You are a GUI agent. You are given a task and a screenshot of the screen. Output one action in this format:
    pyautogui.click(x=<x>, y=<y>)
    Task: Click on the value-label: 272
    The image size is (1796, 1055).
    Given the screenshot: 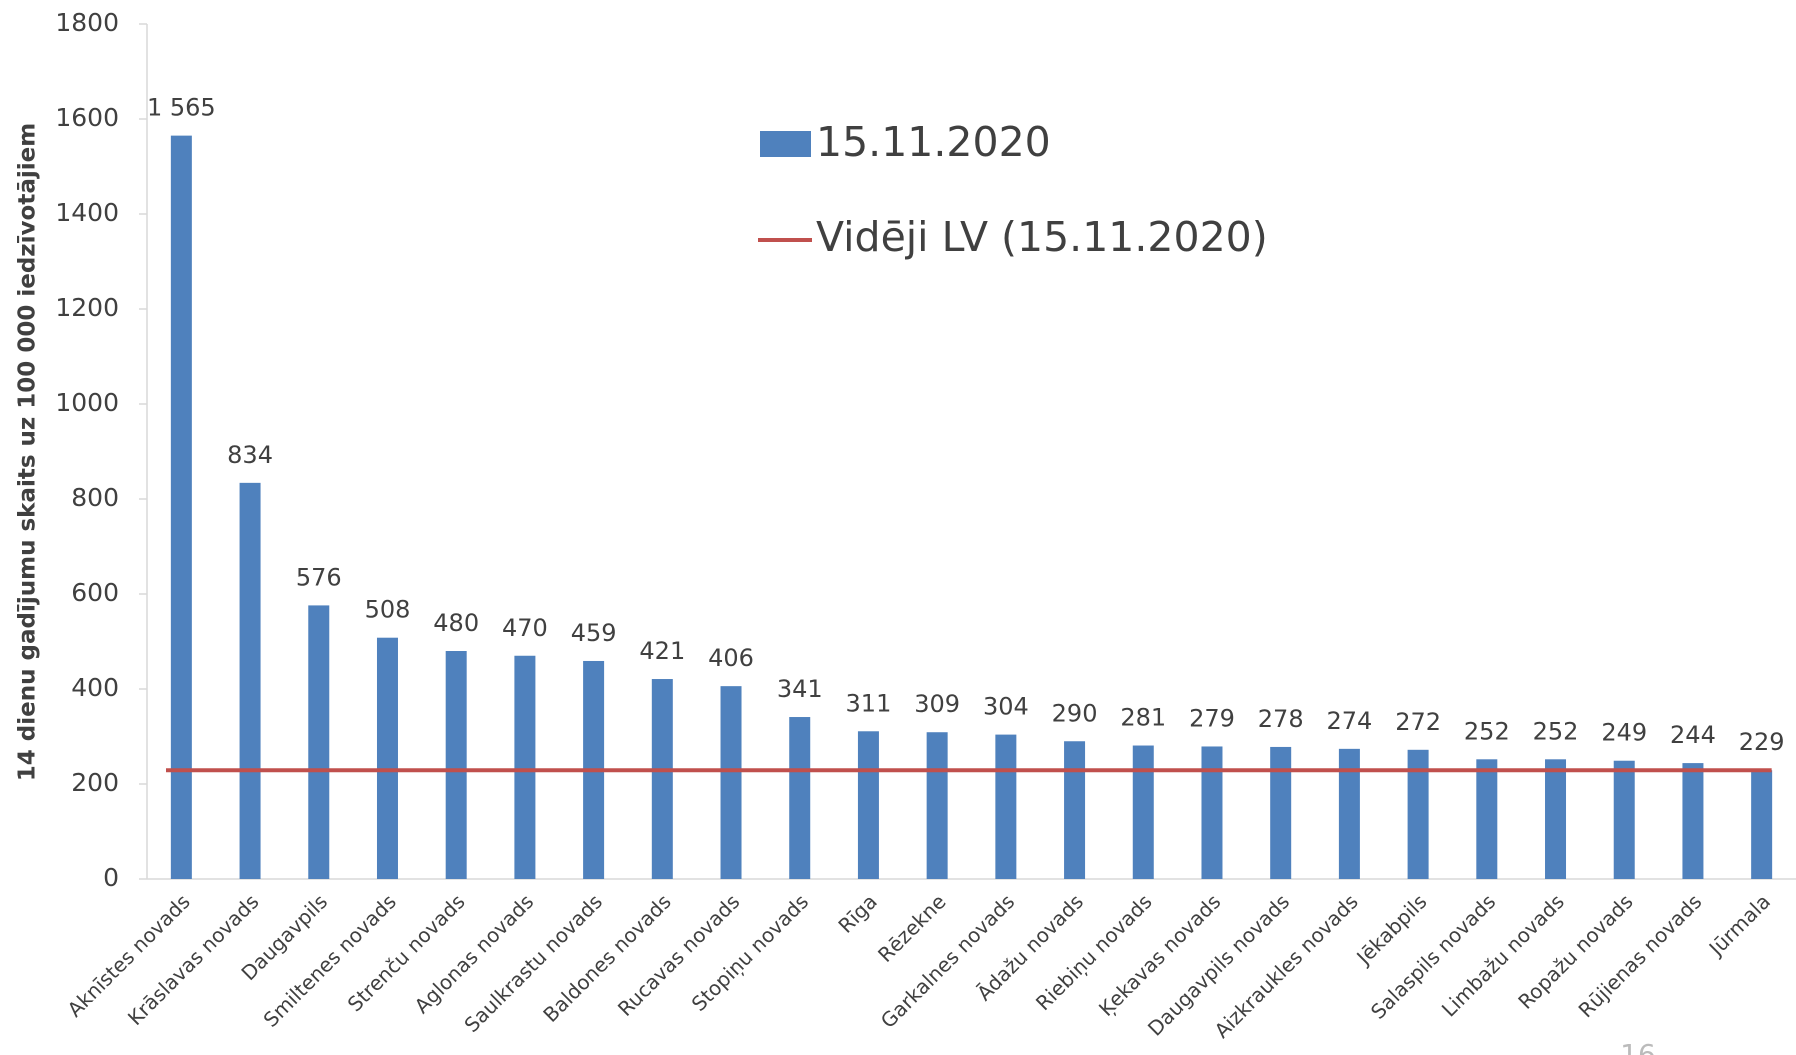 What is the action you would take?
    pyautogui.click(x=1418, y=722)
    